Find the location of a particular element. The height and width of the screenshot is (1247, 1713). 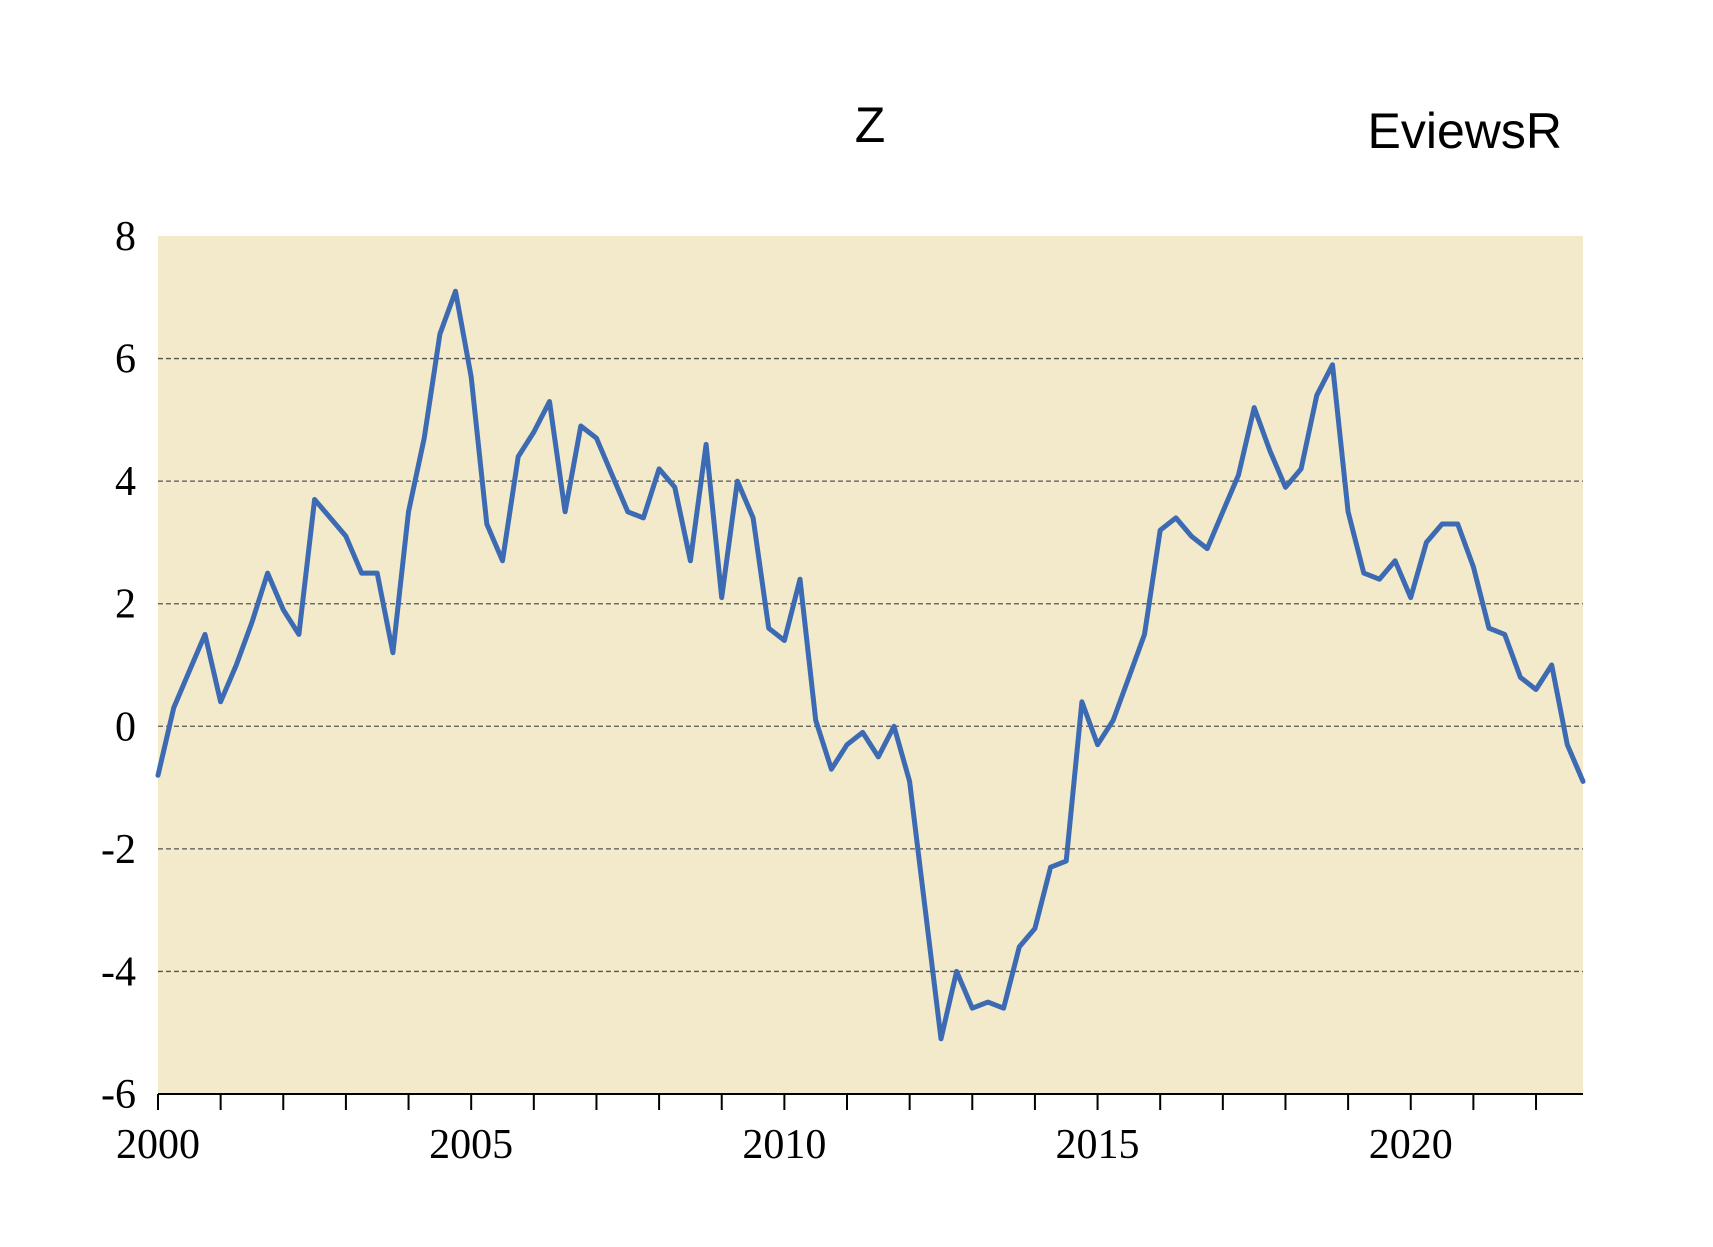

y-tick-label: 0 is located at coordinates (125, 727).